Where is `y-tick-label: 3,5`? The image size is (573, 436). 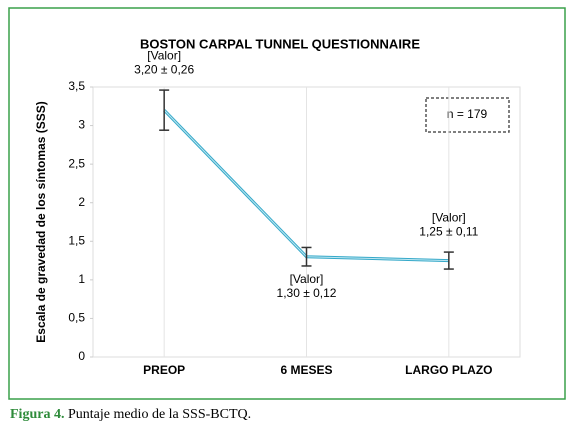
y-tick-label: 3,5 is located at coordinates (76, 86).